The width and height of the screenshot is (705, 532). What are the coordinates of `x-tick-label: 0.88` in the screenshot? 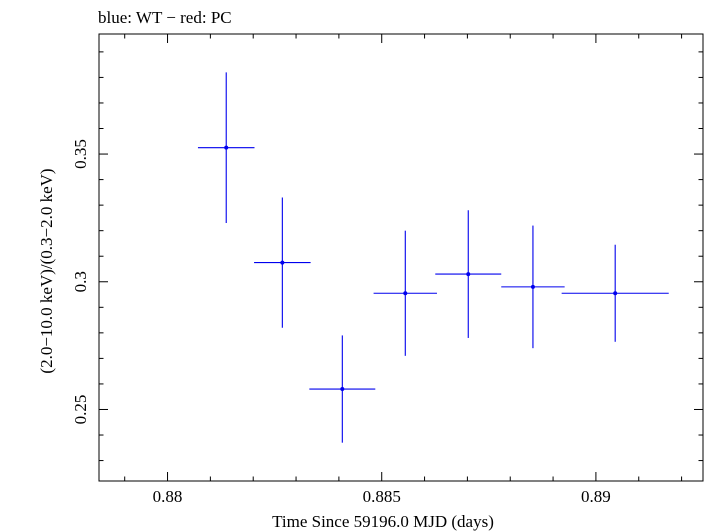 It's located at (168, 496).